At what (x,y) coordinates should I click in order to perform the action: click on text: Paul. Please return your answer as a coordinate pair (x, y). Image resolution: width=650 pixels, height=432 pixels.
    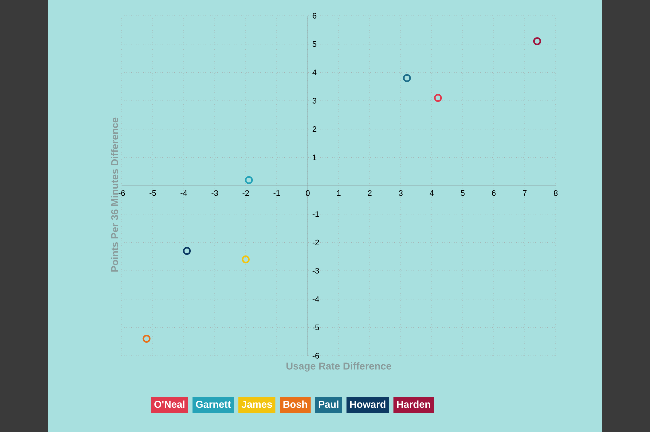
    Looking at the image, I should click on (328, 404).